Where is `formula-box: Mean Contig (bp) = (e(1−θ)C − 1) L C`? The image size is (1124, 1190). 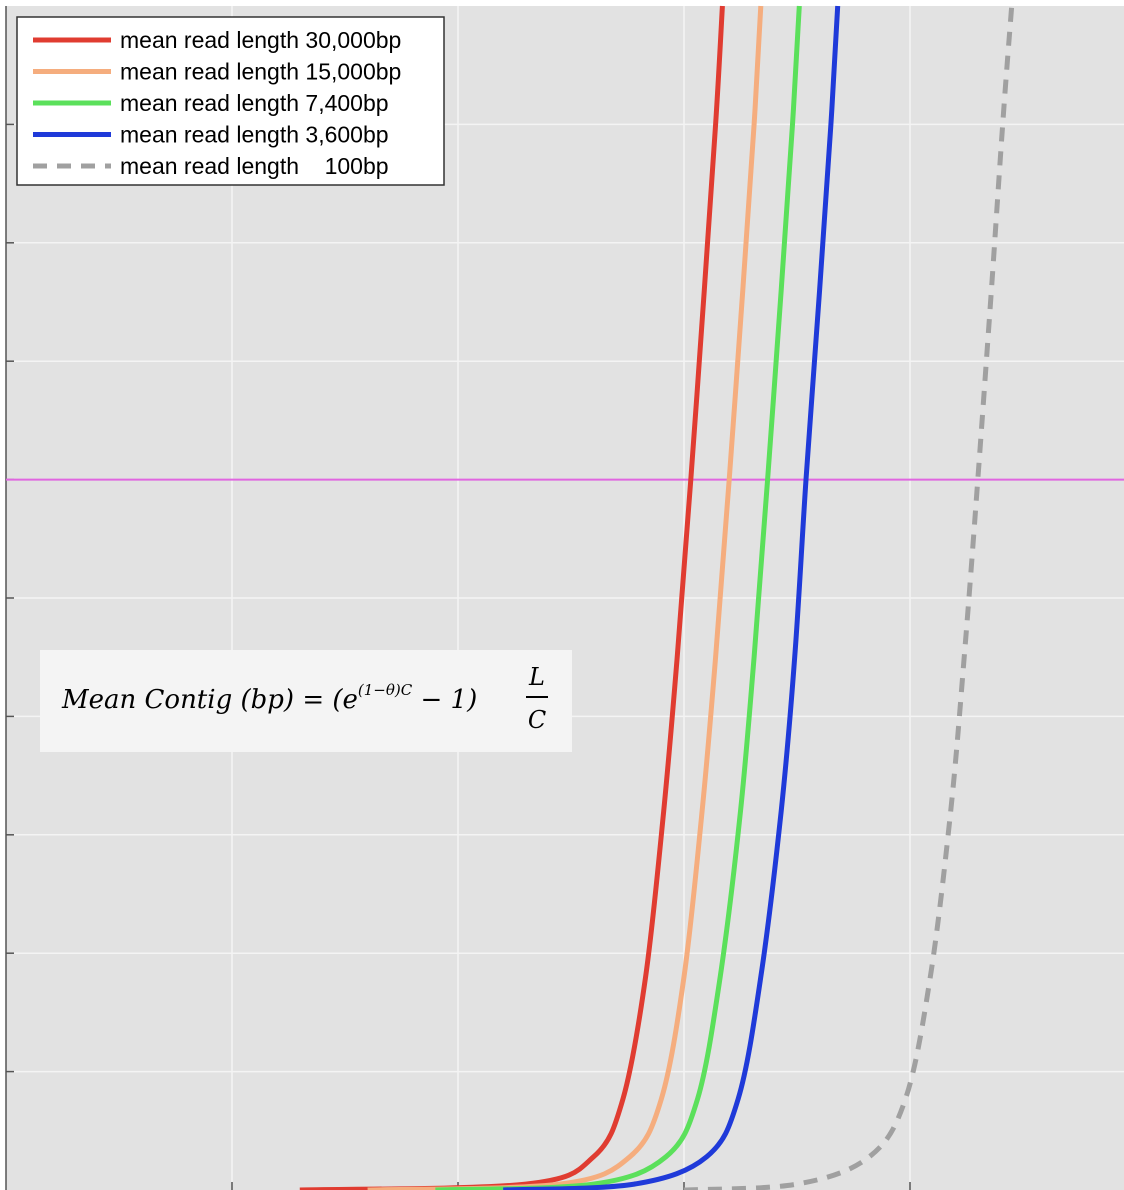 formula-box: Mean Contig (bp) = (e(1−θ)C − 1) L C is located at coordinates (306, 701).